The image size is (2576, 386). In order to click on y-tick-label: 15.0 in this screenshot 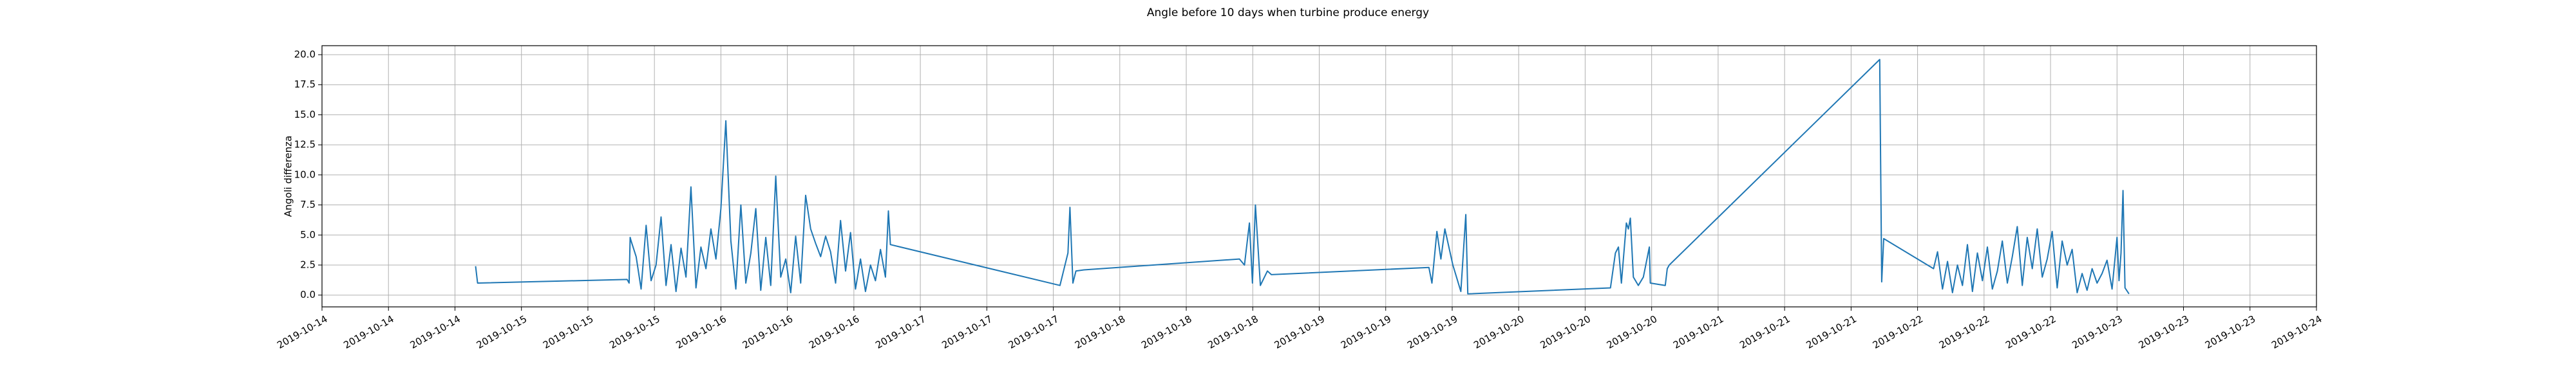, I will do `click(305, 114)`.